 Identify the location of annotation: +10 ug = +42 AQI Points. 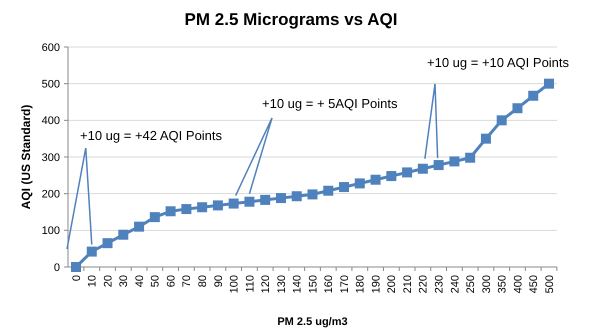
(151, 135).